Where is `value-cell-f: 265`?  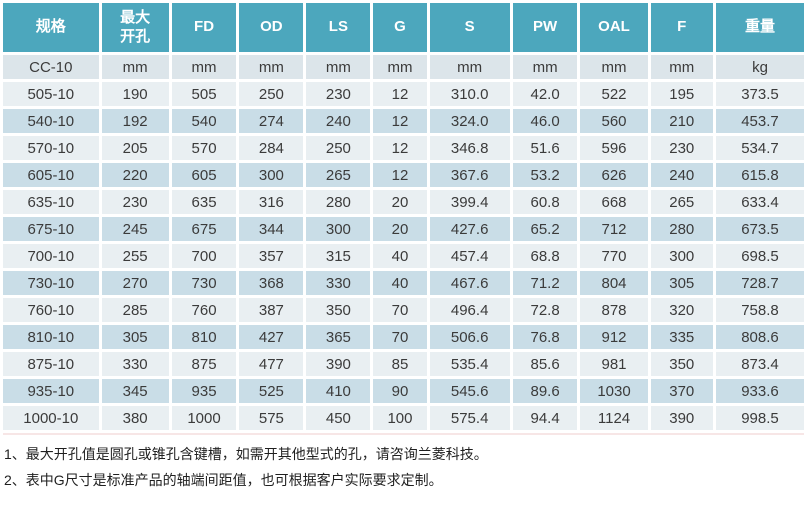 value-cell-f: 265 is located at coordinates (681, 202).